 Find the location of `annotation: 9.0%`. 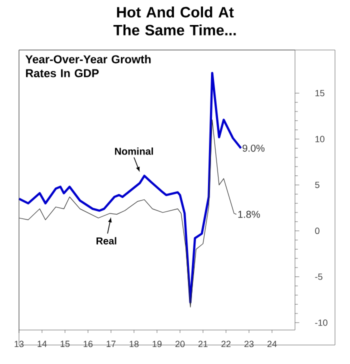

annotation: 9.0% is located at coordinates (253, 148).